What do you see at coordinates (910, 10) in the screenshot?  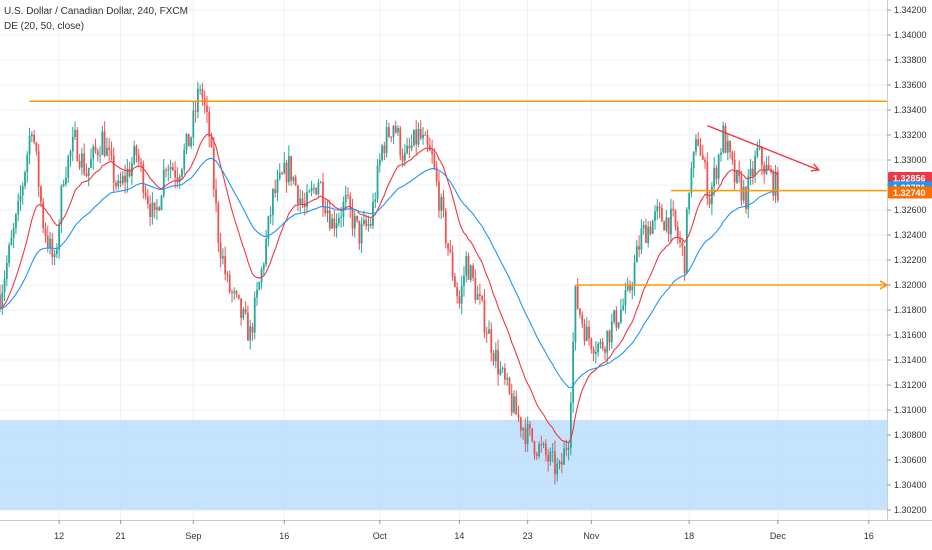 I see `price-tick-label: 1.34200` at bounding box center [910, 10].